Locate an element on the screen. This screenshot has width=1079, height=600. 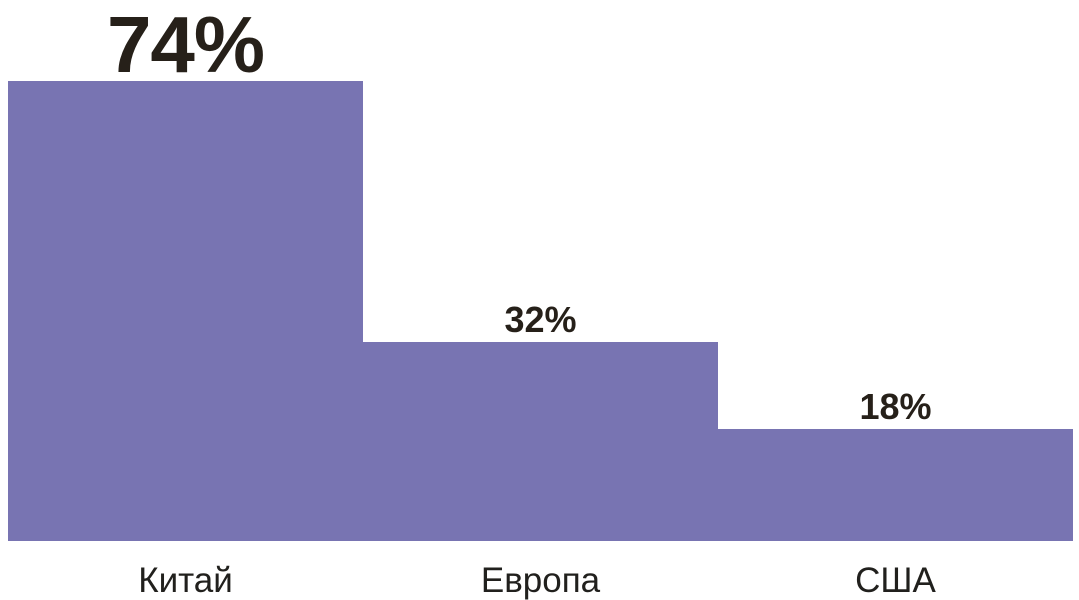
value-label: 32% is located at coordinates (540, 319).